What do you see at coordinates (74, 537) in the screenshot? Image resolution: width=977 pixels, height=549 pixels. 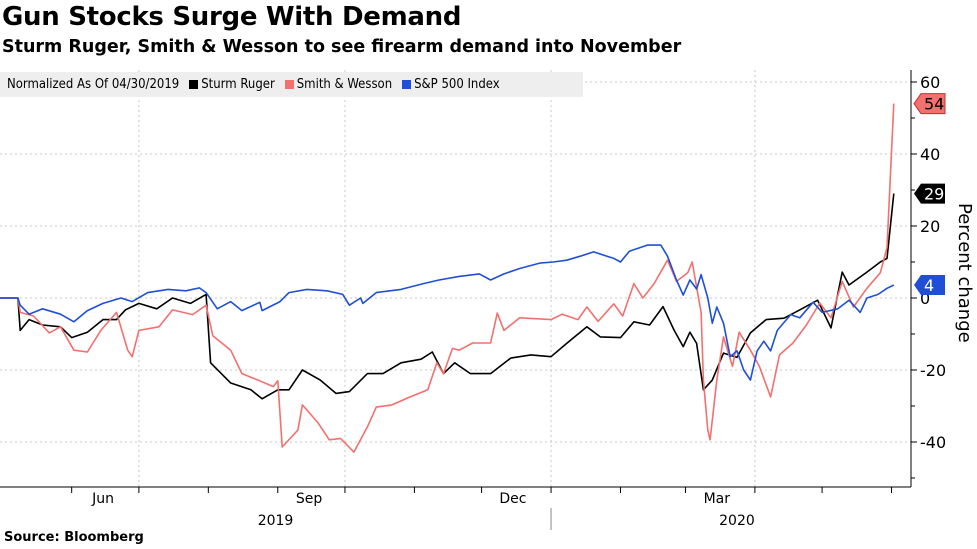 I see `source-note: Source: Bloomberg` at bounding box center [74, 537].